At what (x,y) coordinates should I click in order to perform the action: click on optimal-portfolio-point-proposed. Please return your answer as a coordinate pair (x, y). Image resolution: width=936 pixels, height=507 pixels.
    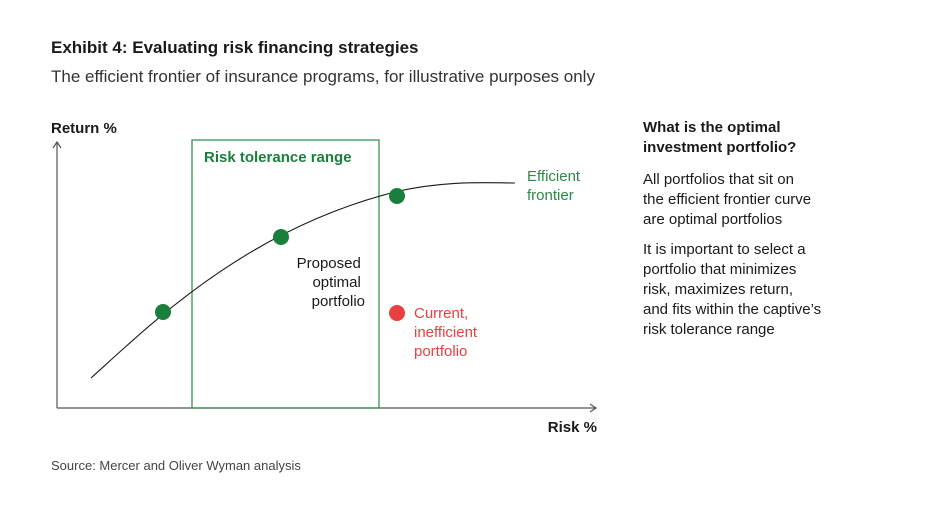
    Looking at the image, I should click on (281, 237).